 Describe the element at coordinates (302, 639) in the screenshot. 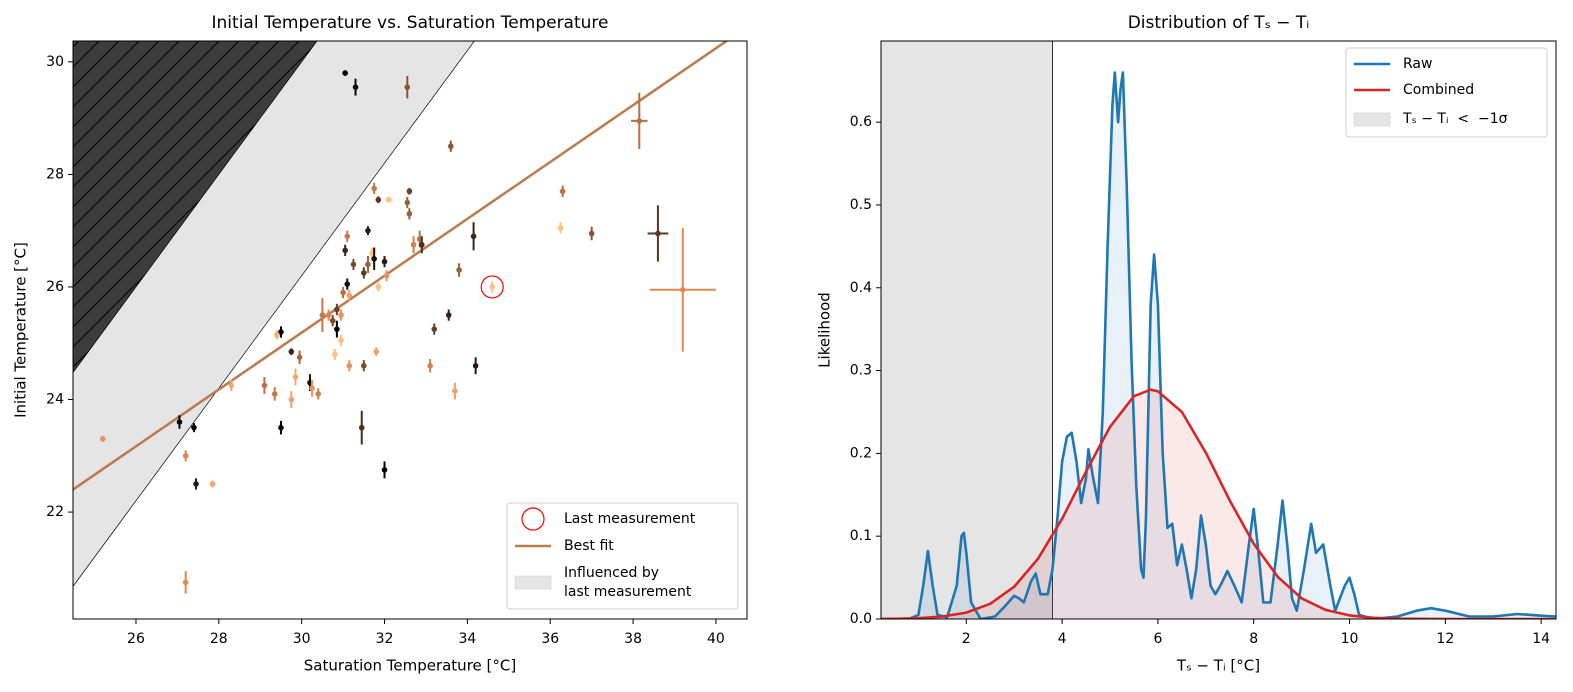

I see `x-tick-label: 30` at that location.